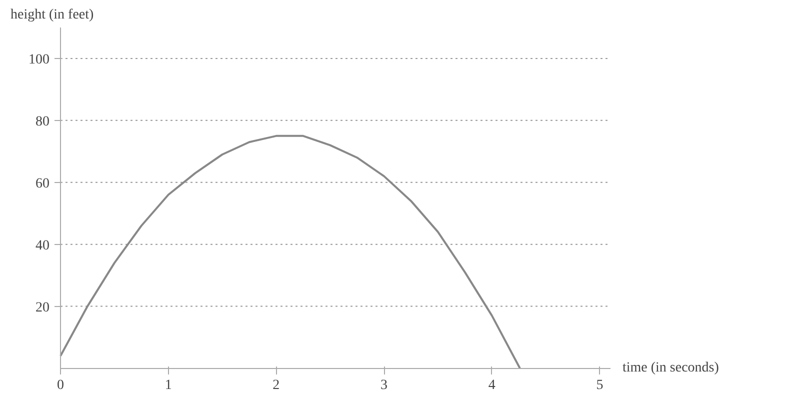 Image resolution: width=796 pixels, height=417 pixels. What do you see at coordinates (43, 184) in the screenshot?
I see `y-tick-label: 60` at bounding box center [43, 184].